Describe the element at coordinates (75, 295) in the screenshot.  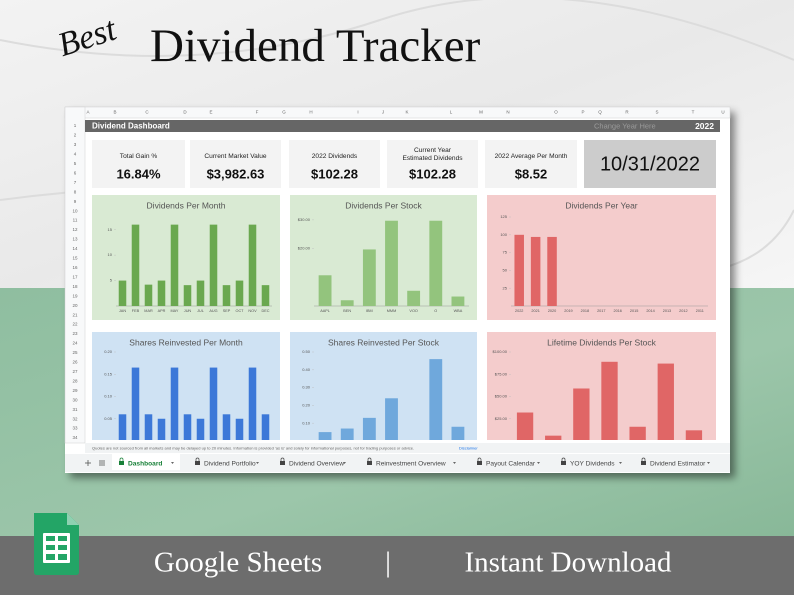
I see `row-number: 19` at that location.